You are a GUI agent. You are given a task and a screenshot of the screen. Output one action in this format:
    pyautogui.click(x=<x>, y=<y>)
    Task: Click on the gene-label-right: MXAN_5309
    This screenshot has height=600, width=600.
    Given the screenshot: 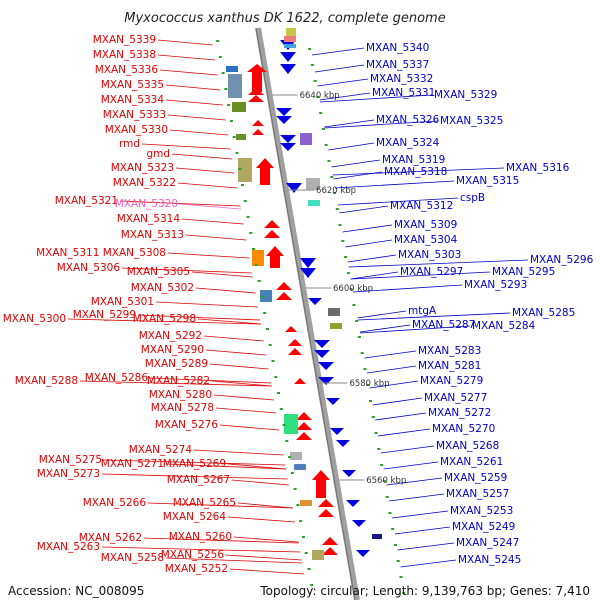 What is the action you would take?
    pyautogui.click(x=425, y=225)
    